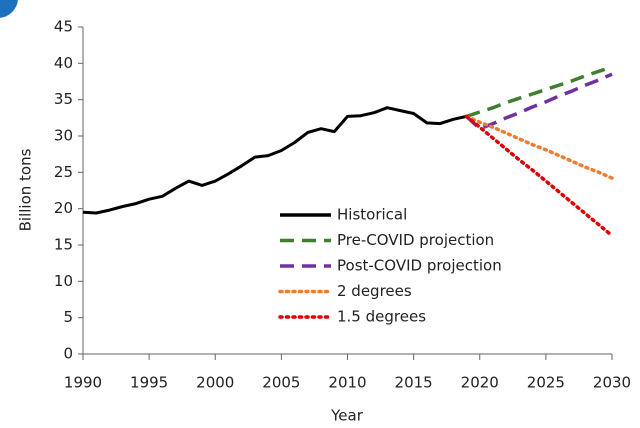 The height and width of the screenshot is (428, 640). What do you see at coordinates (63, 63) in the screenshot?
I see `y-tick-label: 40` at bounding box center [63, 63].